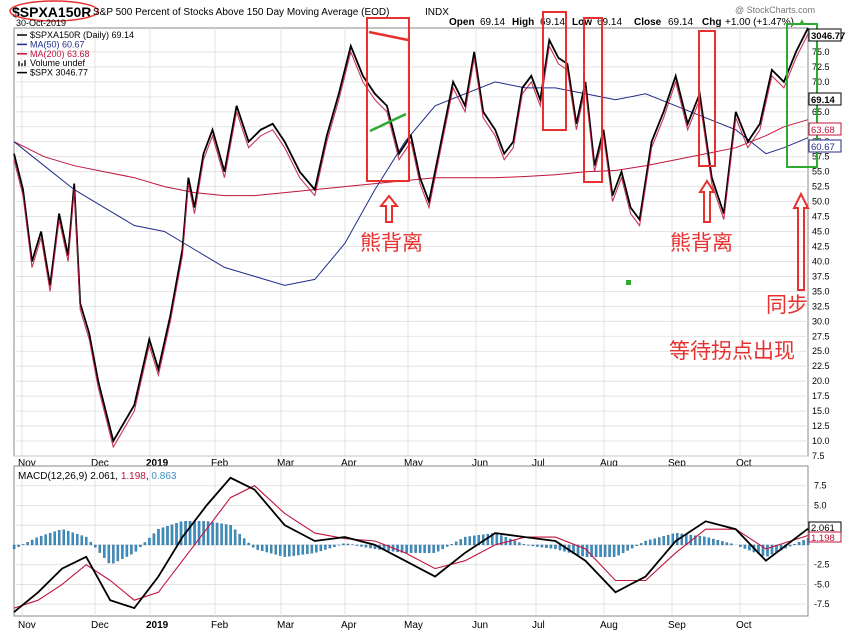 Image resolution: width=850 pixels, height=633 pixels. Describe the element at coordinates (821, 381) in the screenshot. I see `y-tick-label: 20.0` at that location.